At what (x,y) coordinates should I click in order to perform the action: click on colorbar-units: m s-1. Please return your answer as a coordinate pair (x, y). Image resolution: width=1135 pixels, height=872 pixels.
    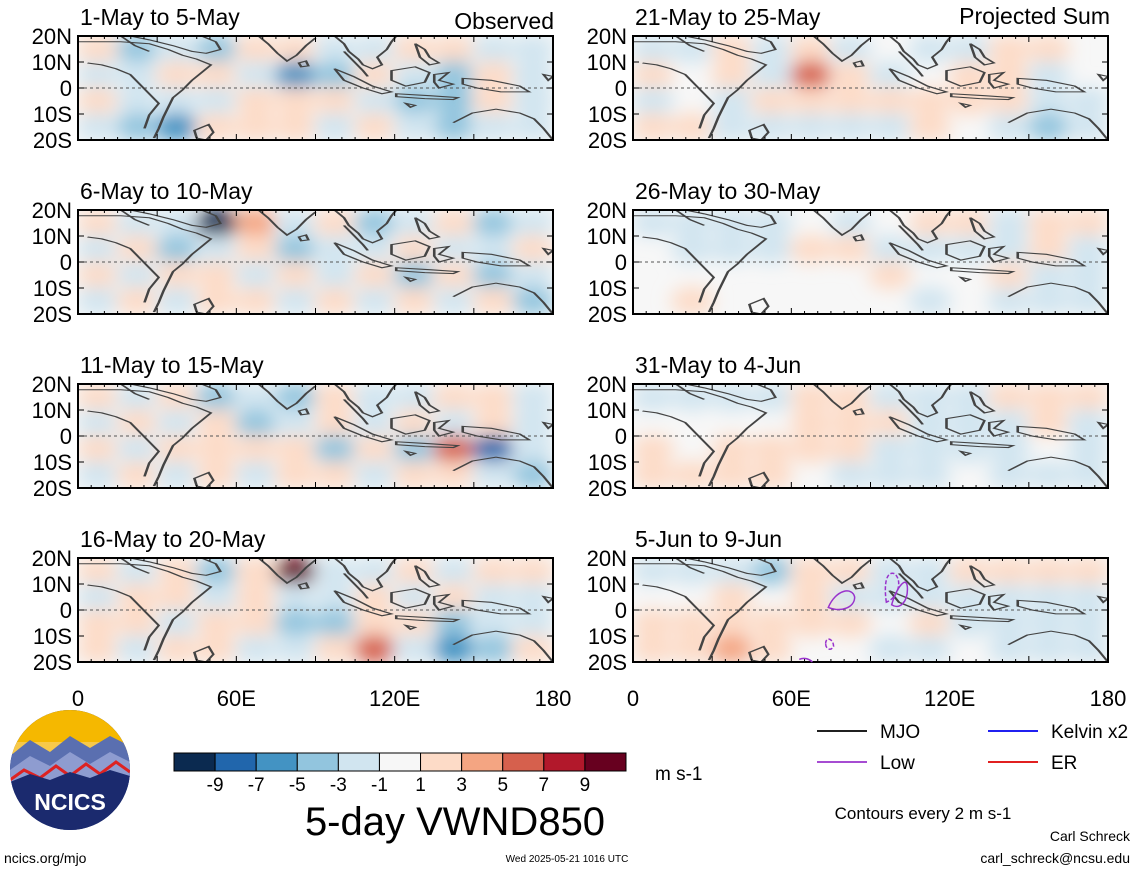
    Looking at the image, I should click on (679, 774).